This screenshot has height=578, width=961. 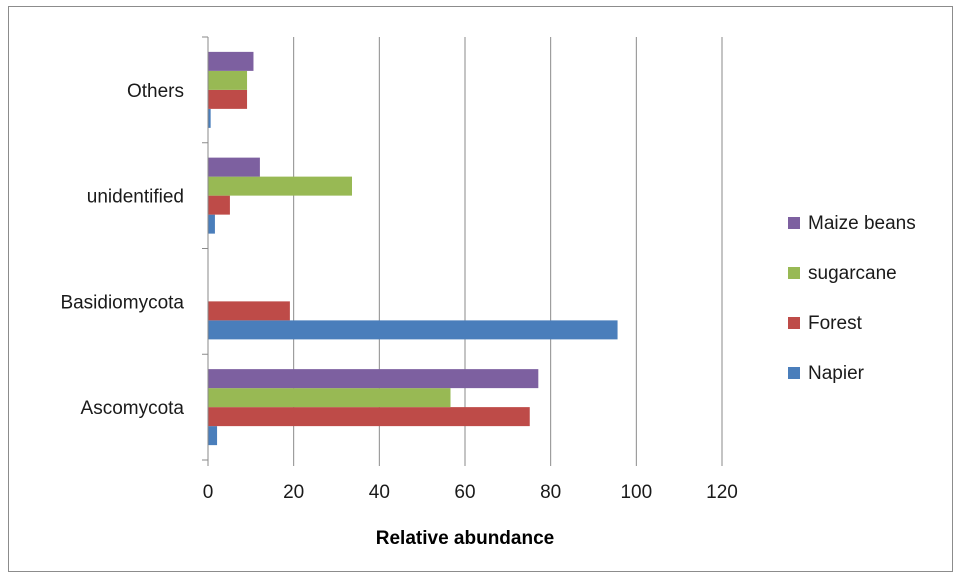 What do you see at coordinates (219, 205) in the screenshot?
I see `bar-forest-unidentified` at bounding box center [219, 205].